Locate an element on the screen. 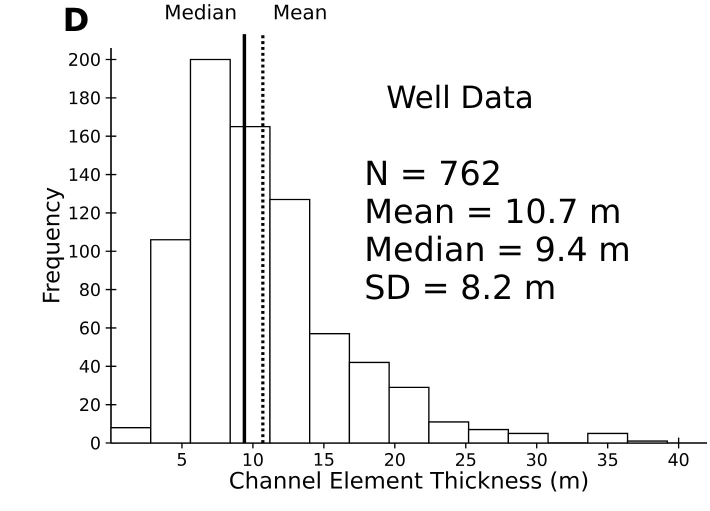  x-axis-title: Channel Element Thickness (m) is located at coordinates (409, 481).